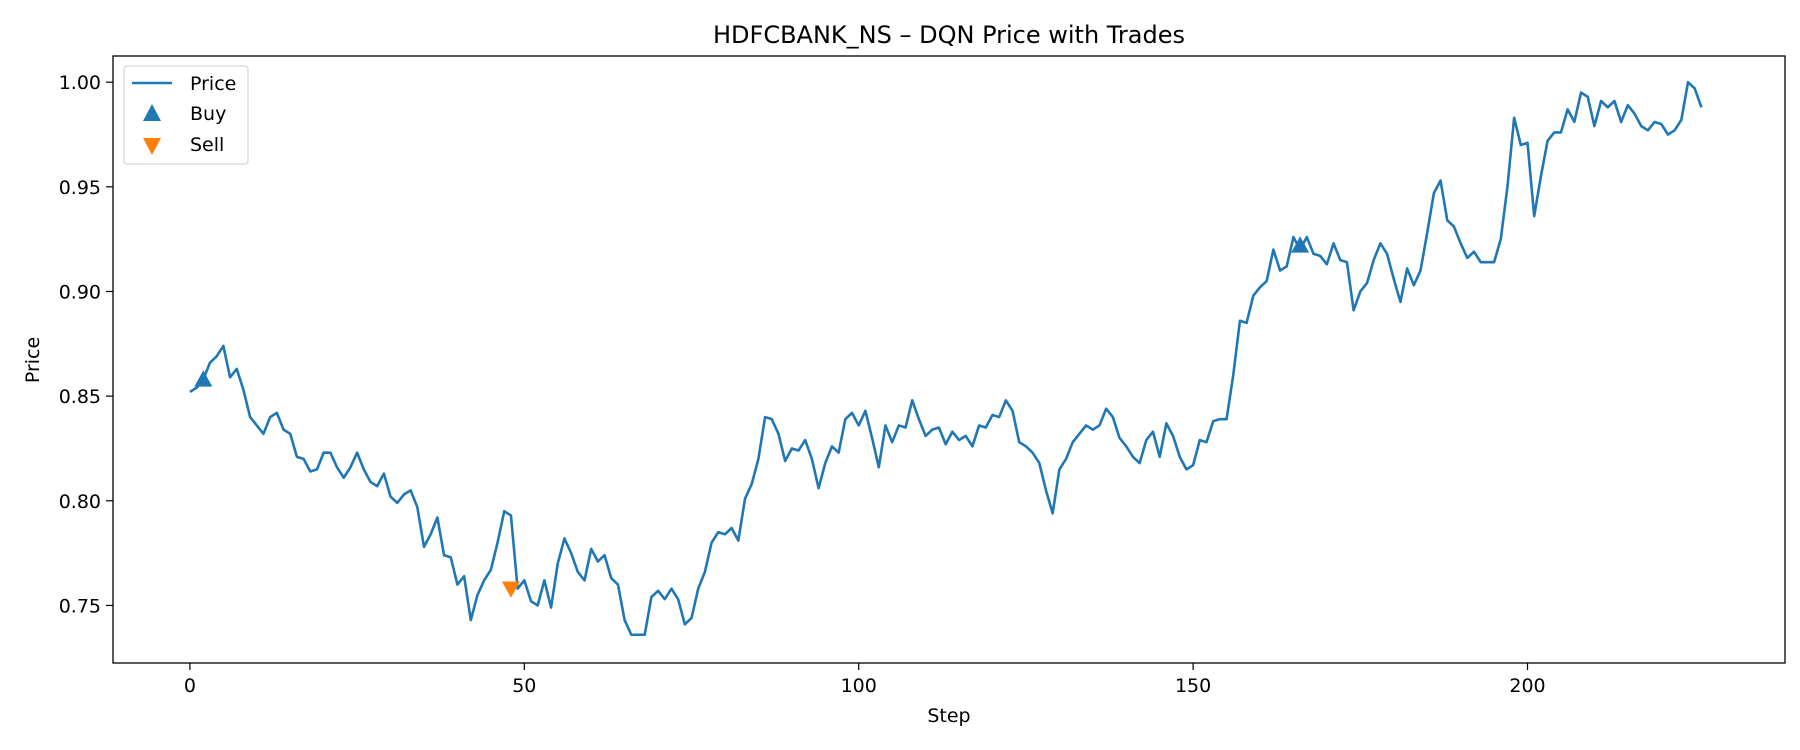 Image resolution: width=1800 pixels, height=750 pixels. I want to click on legend-sell-label: Sell, so click(207, 145).